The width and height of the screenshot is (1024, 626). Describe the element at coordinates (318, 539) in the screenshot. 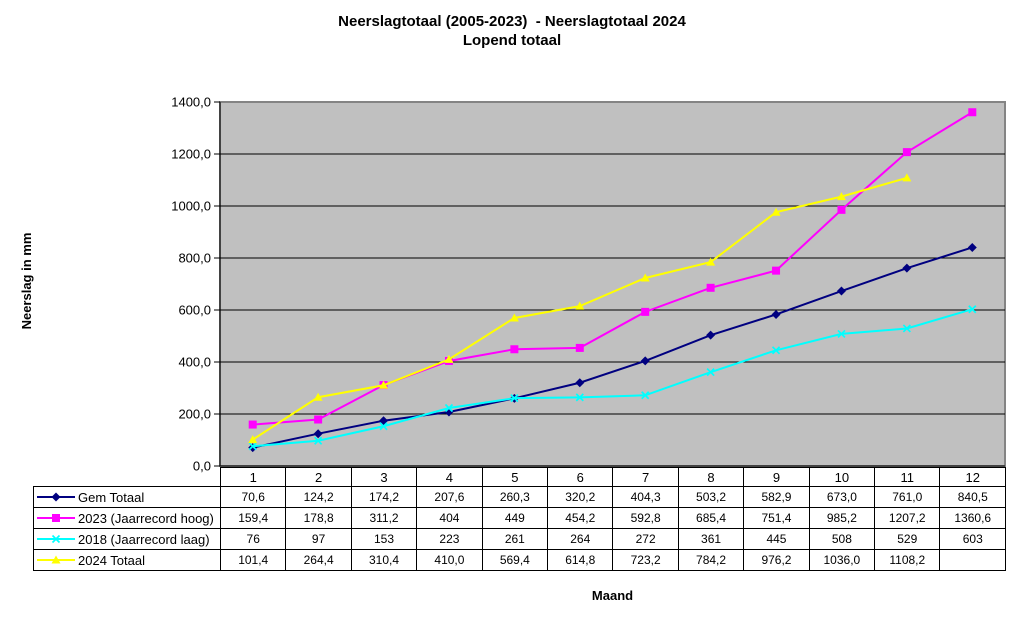

I see `value-cell: 97` at that location.